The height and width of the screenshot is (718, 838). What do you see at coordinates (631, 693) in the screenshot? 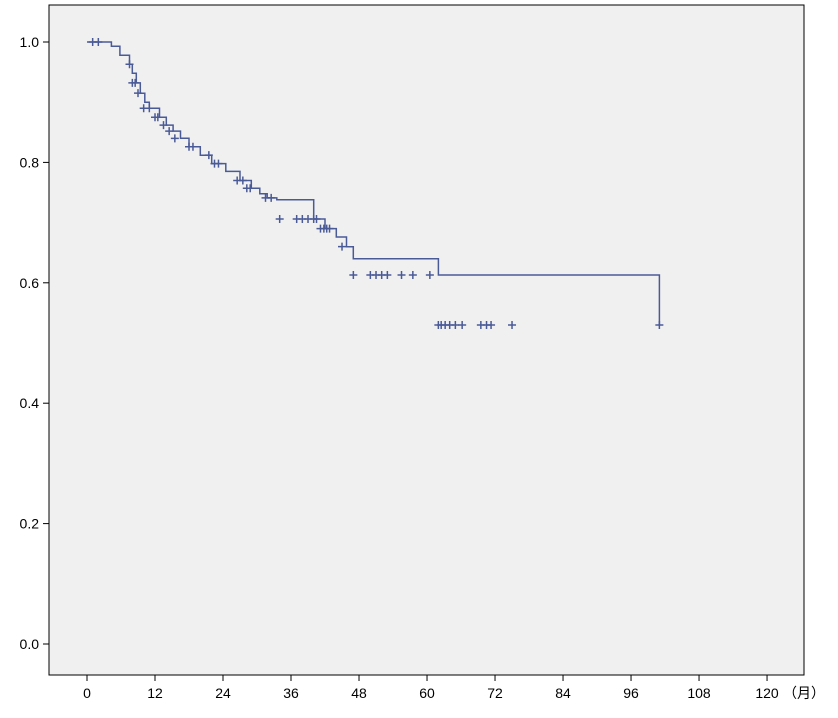
I see `x-tick-label: 96` at bounding box center [631, 693].